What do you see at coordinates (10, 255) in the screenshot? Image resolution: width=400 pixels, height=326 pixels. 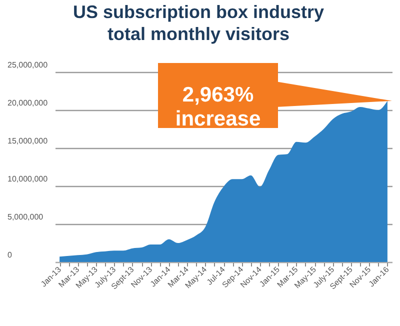 I see `y-tick-label: 0` at bounding box center [10, 255].